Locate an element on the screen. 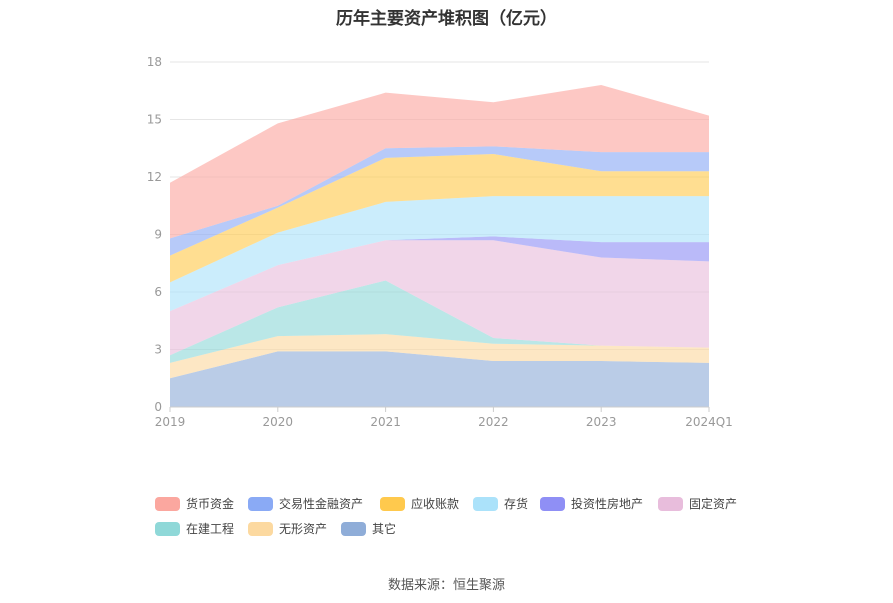 The height and width of the screenshot is (603, 893). x-tick-label: 2024Q1 is located at coordinates (709, 422).